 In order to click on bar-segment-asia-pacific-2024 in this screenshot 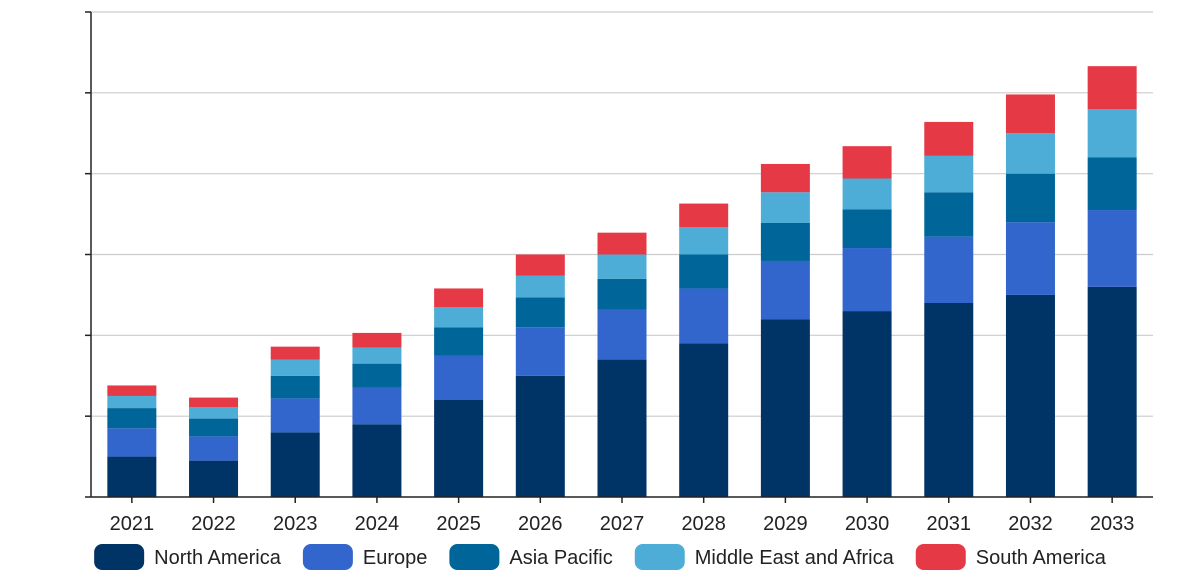, I will do `click(377, 375)`.